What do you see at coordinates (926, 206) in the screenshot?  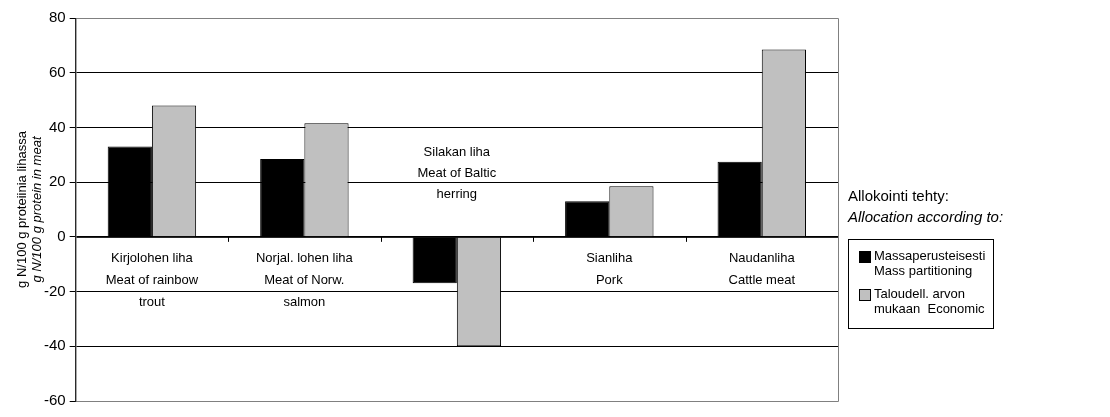 I see `legend-title: Allokointi tehty: Allocation according to:` at bounding box center [926, 206].